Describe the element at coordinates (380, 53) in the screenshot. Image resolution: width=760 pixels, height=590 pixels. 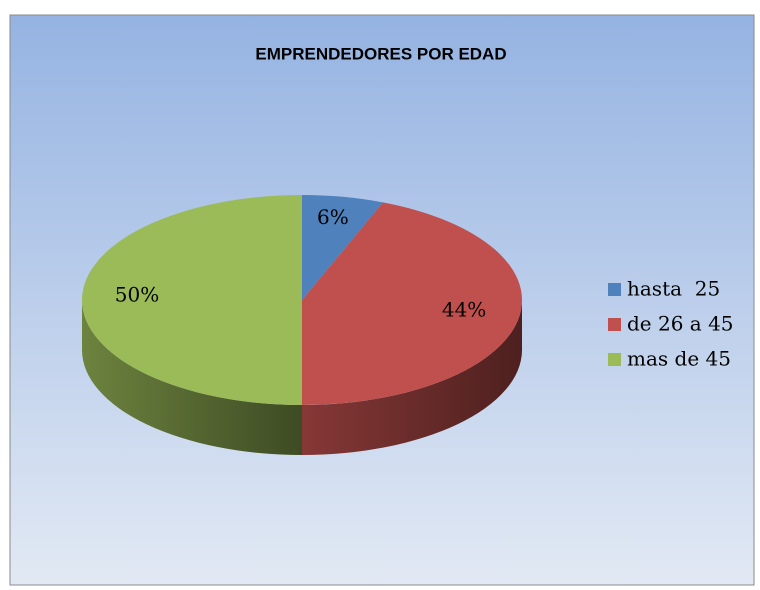
I see `chart-title: EMPRENDEDORES POR EDAD` at that location.